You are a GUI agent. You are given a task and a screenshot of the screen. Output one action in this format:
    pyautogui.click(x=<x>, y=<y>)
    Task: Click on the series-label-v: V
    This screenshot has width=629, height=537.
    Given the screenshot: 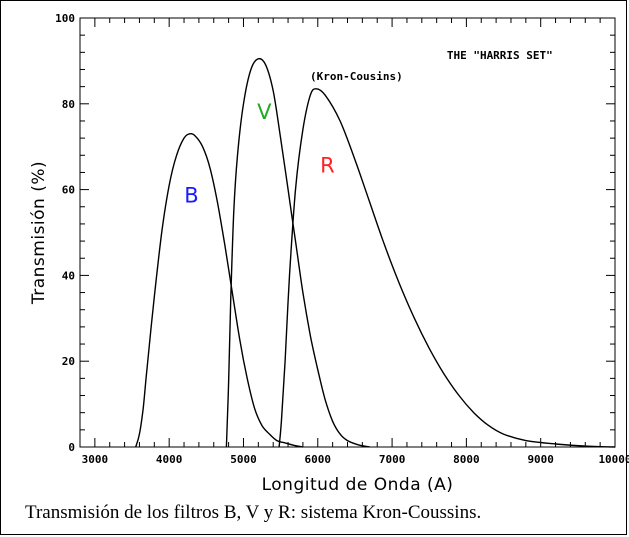 What is the action you would take?
    pyautogui.click(x=264, y=112)
    